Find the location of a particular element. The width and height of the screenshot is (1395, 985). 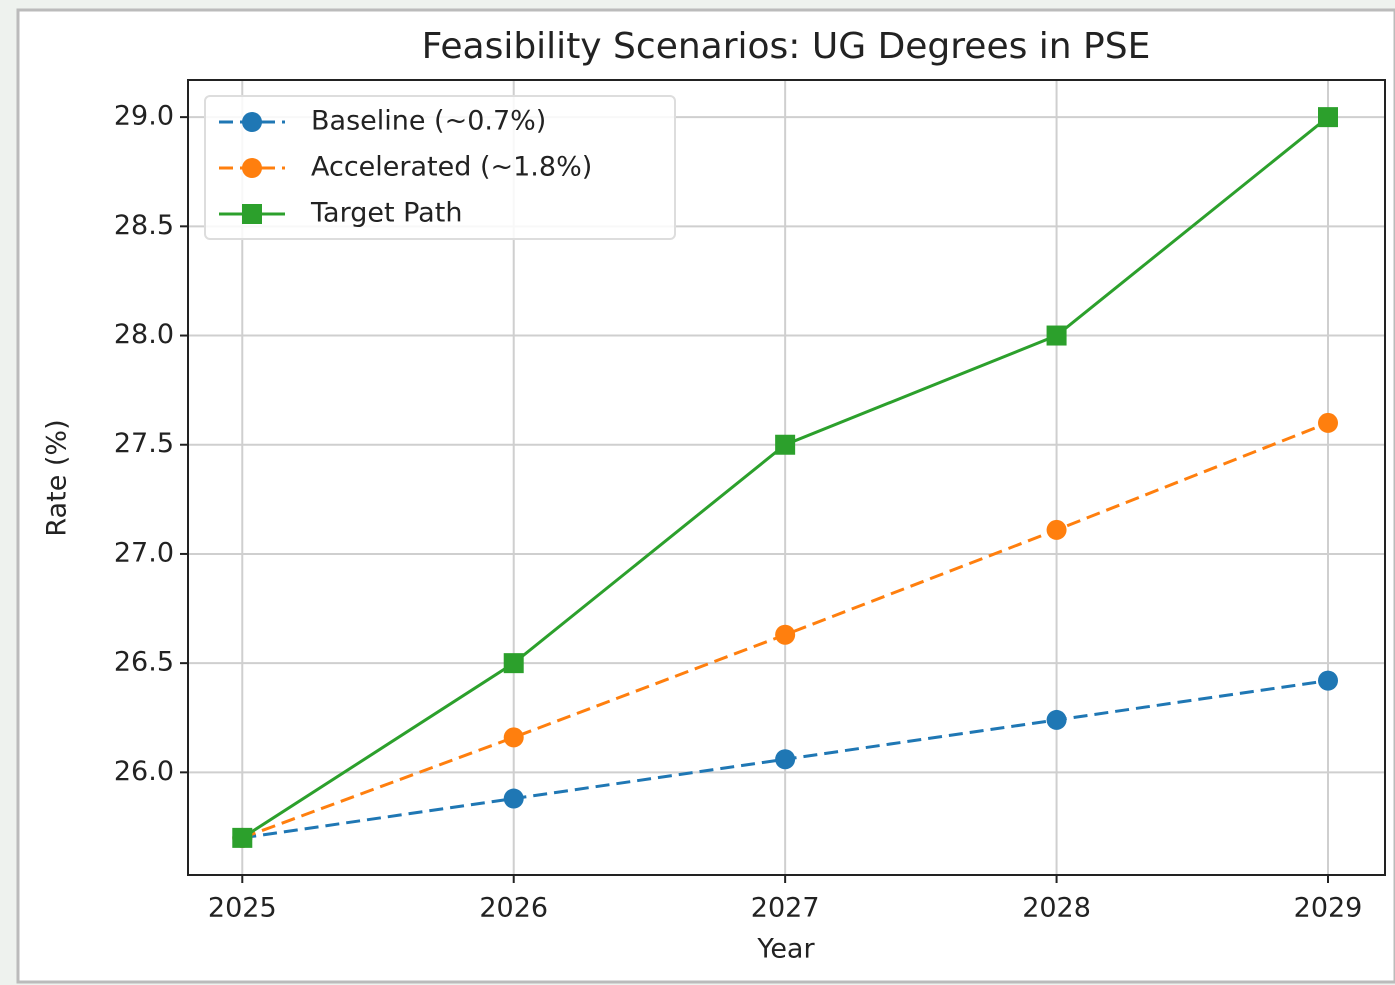

x-axis-label: Year is located at coordinates (785, 949).